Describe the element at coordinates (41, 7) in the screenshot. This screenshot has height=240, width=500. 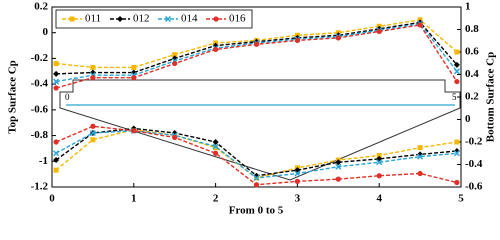
I see `y-tick-label: 0.2` at that location.